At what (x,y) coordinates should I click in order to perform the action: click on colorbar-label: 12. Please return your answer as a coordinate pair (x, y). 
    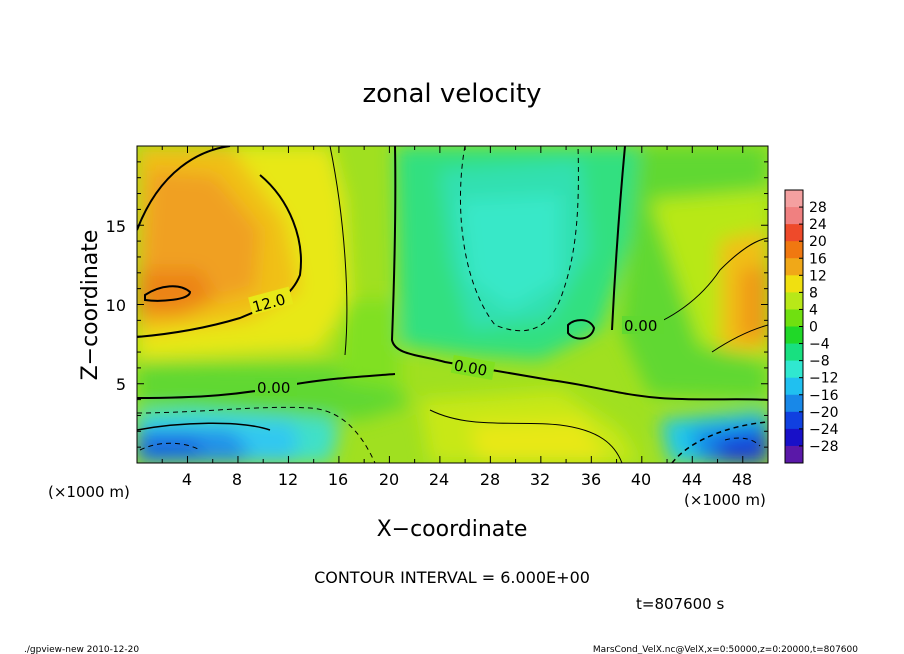
    Looking at the image, I should click on (818, 276).